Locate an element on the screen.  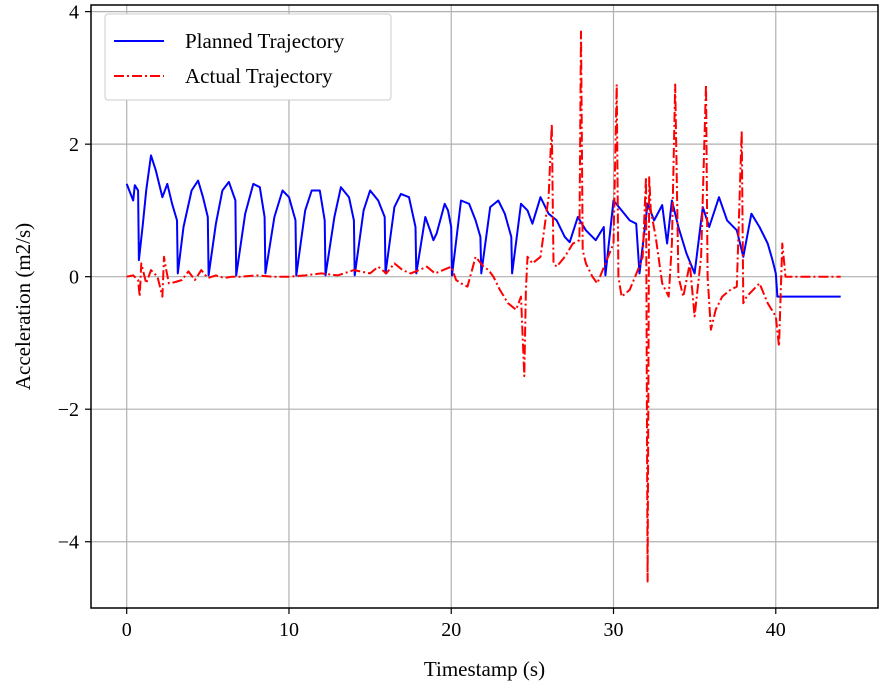
y-tick-label-3: 2 is located at coordinates (74, 145).